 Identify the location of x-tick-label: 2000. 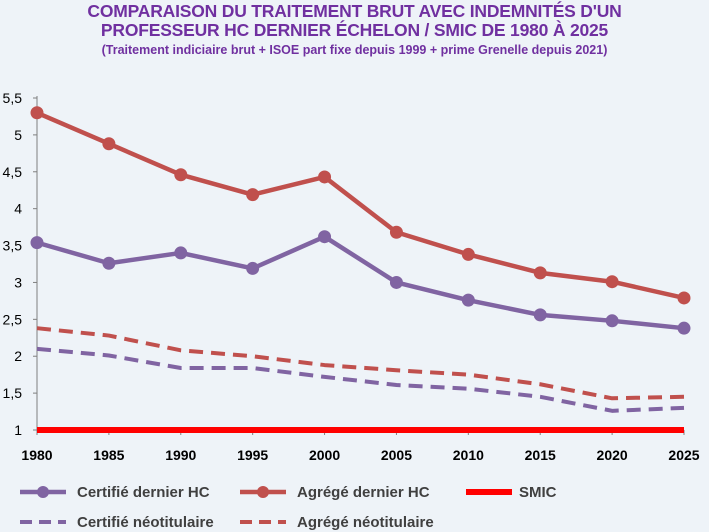
(324, 455).